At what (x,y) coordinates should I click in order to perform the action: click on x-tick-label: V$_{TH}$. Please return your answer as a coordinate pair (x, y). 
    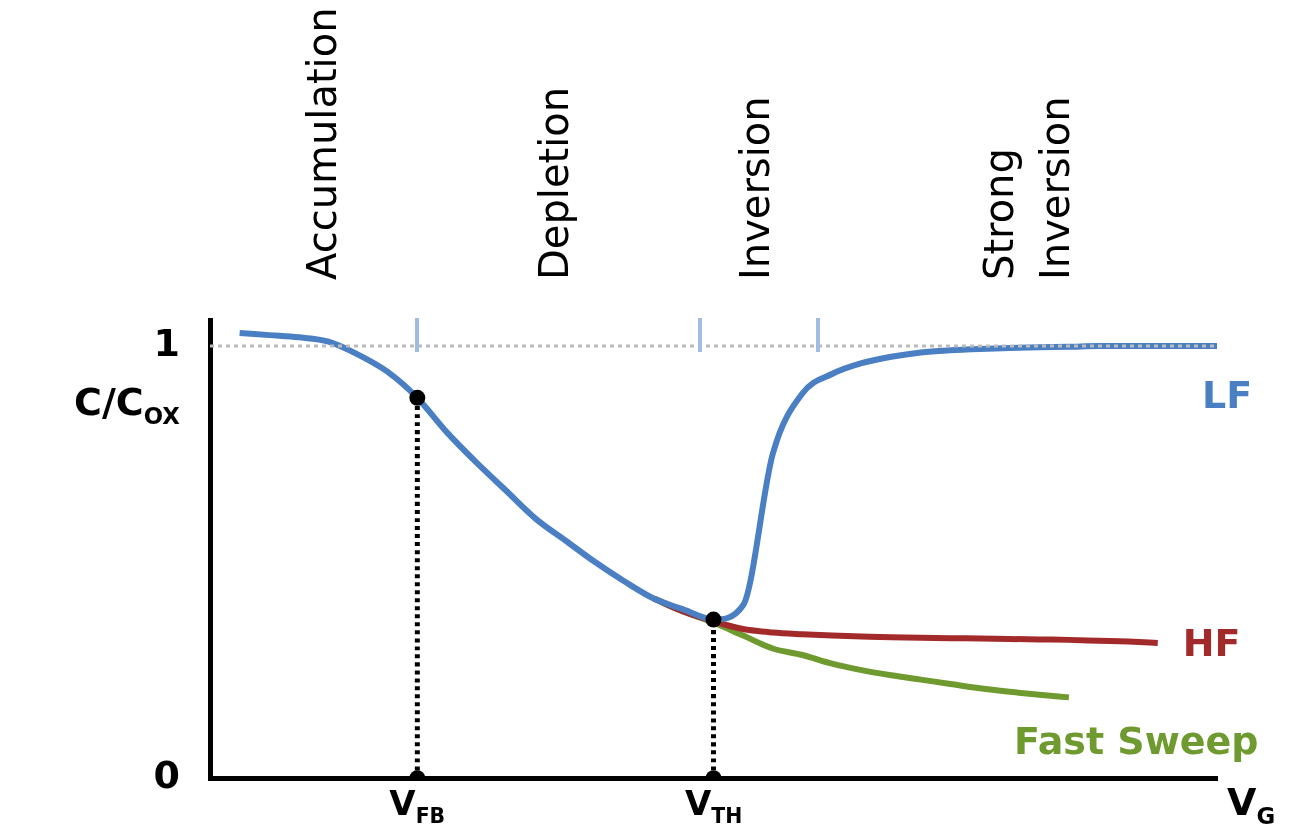
    Looking at the image, I should click on (714, 805).